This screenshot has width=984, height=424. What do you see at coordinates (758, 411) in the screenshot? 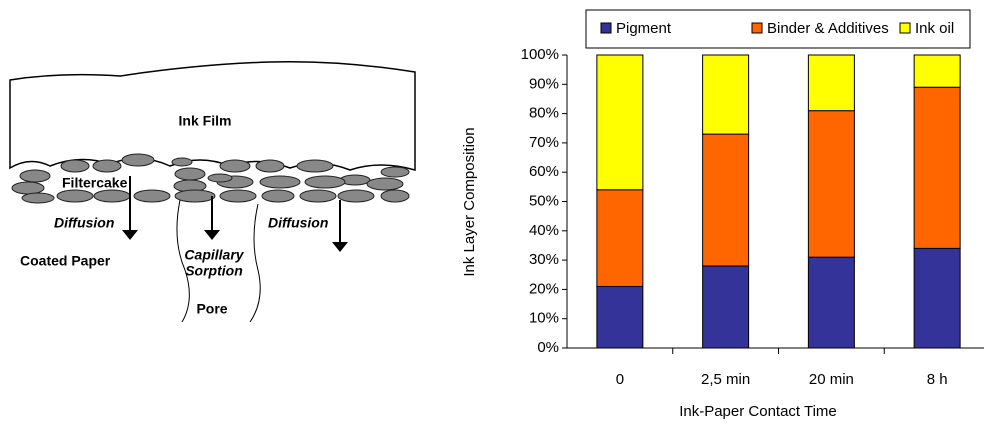
I see `x-axis-title: Ink-Paper Contact Time` at bounding box center [758, 411].